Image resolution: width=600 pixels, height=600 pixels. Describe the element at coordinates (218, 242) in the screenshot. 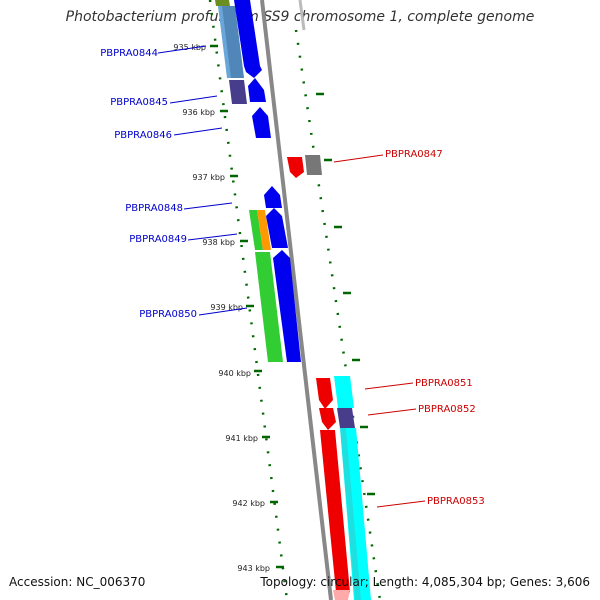

I see `kbp-label: 938 kbp` at that location.